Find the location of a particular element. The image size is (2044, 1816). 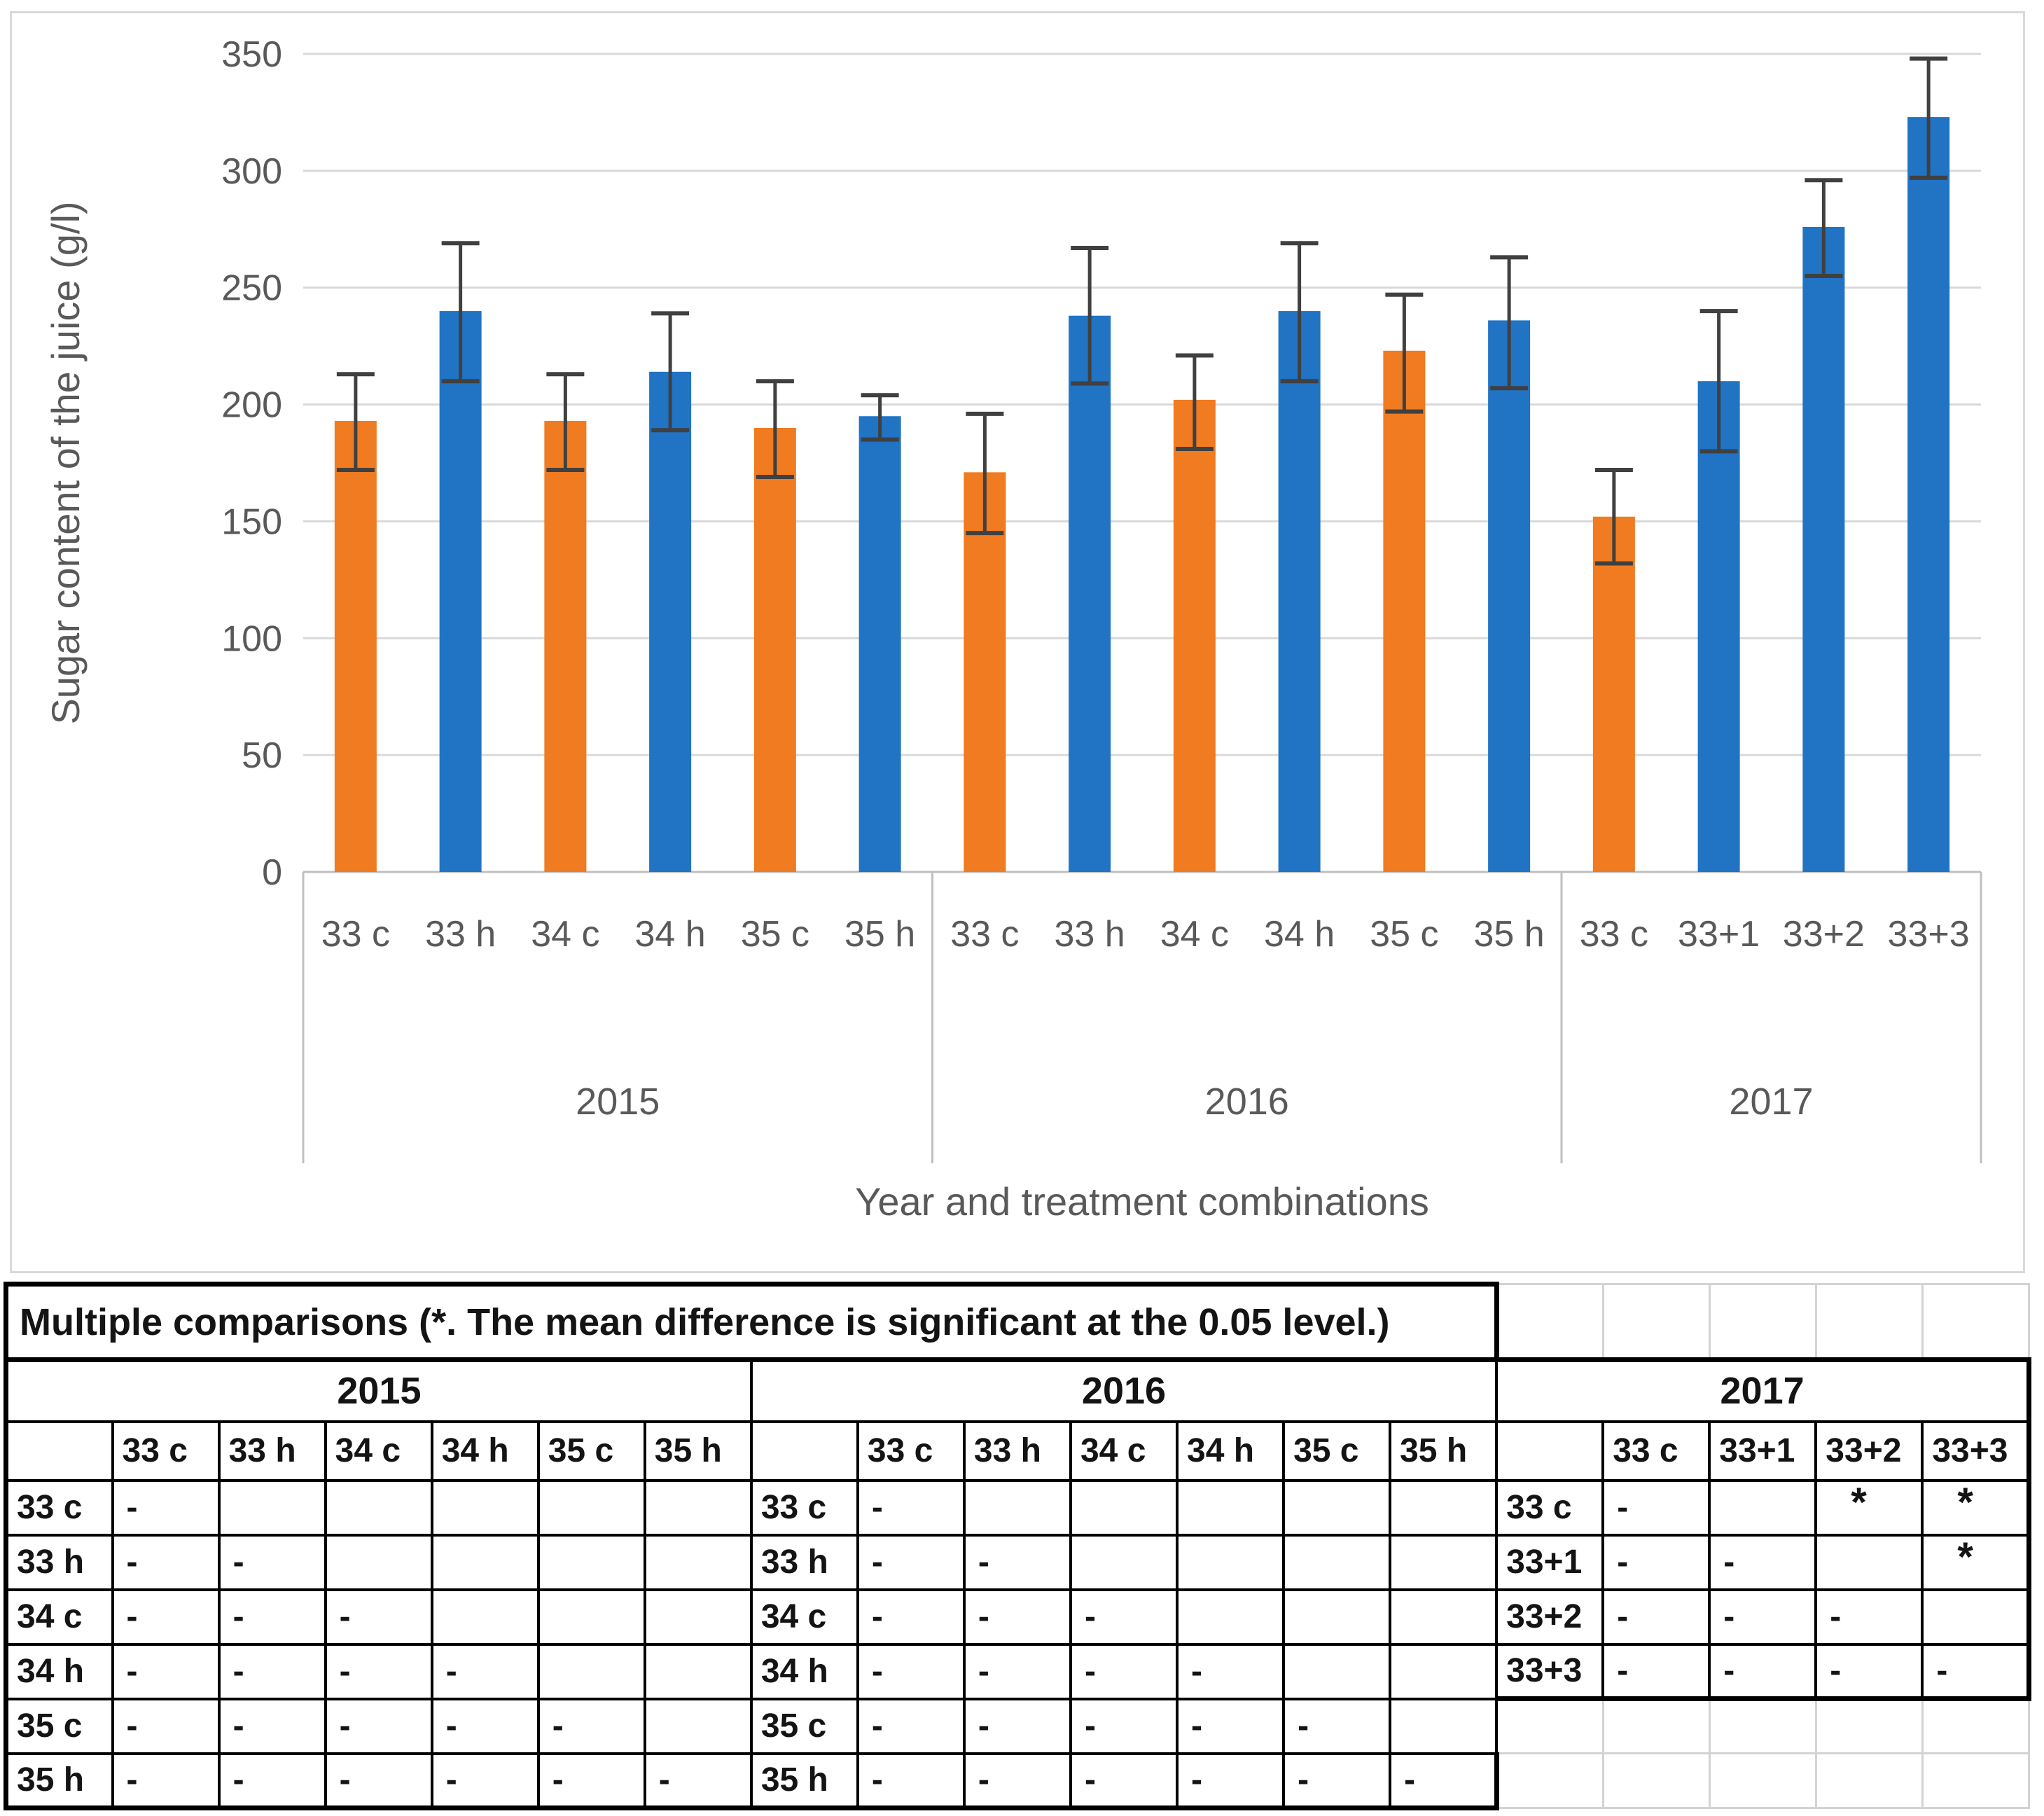

year-label: 2017 is located at coordinates (1771, 1102).